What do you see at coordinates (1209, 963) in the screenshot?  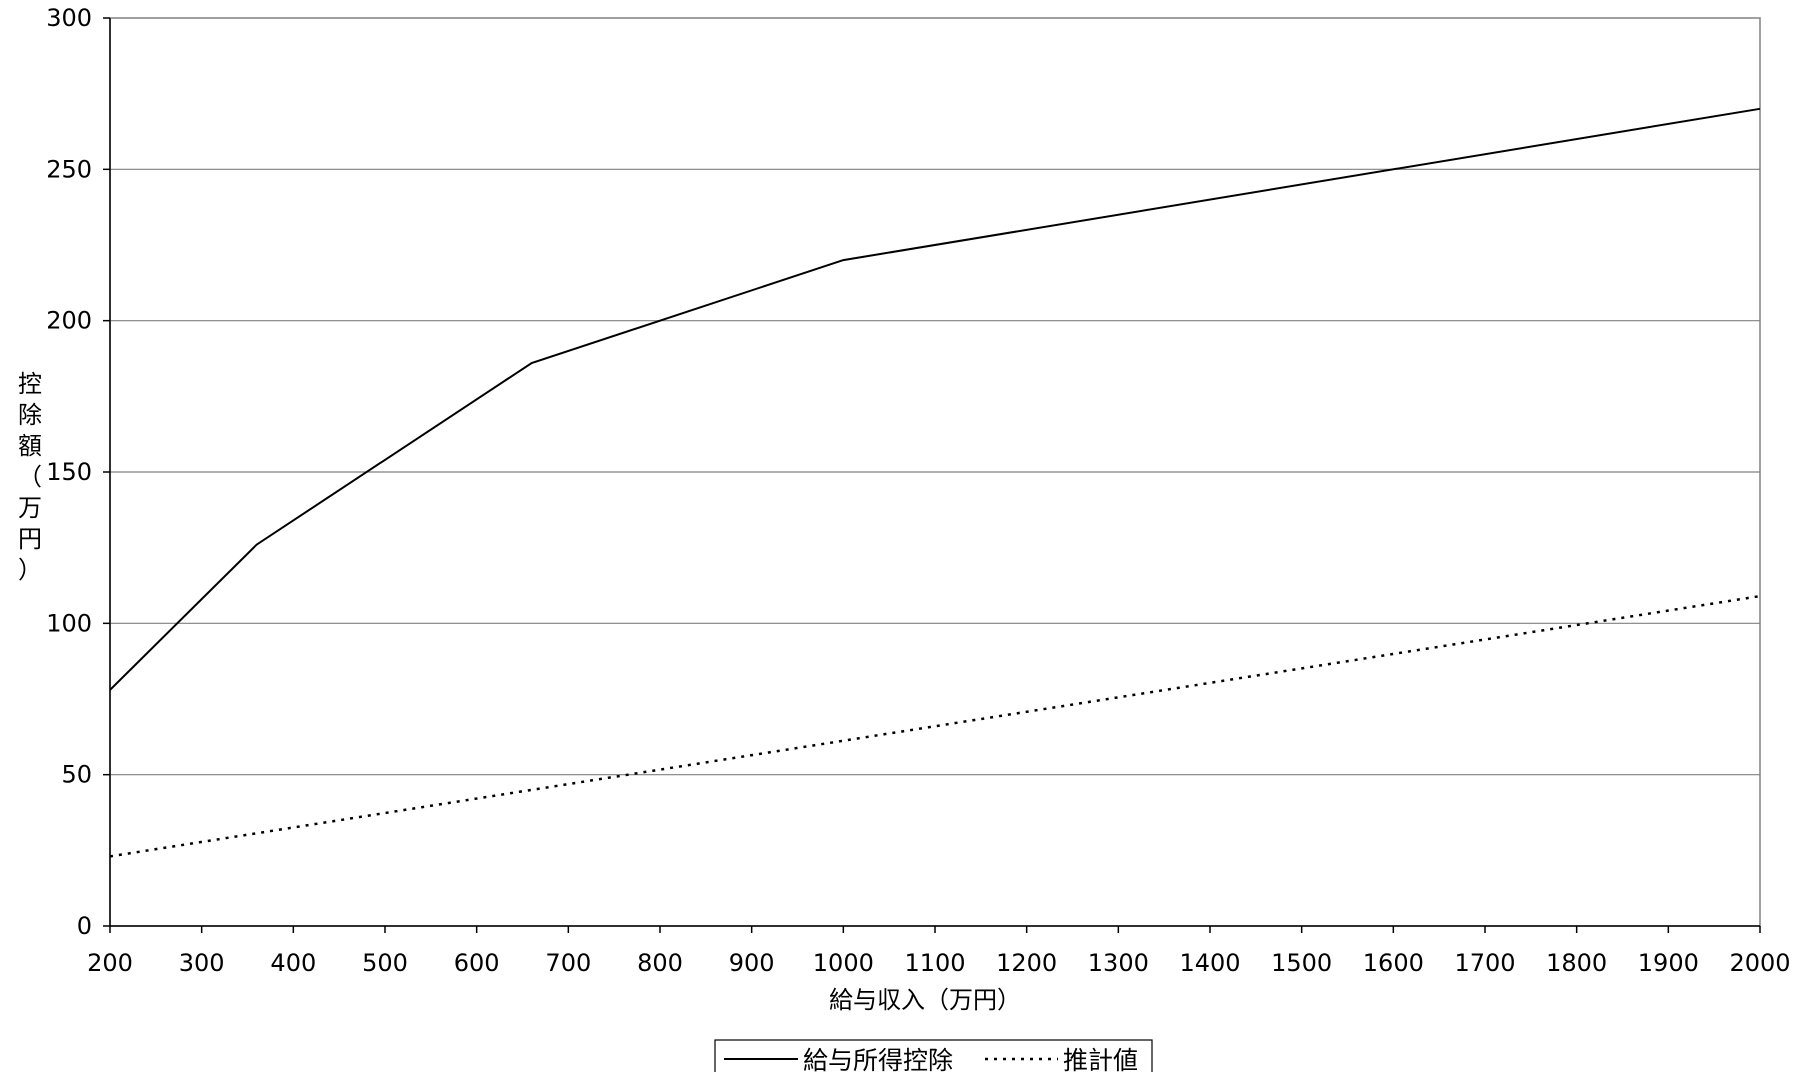 I see `x-tick-label-1400: 1400` at bounding box center [1209, 963].